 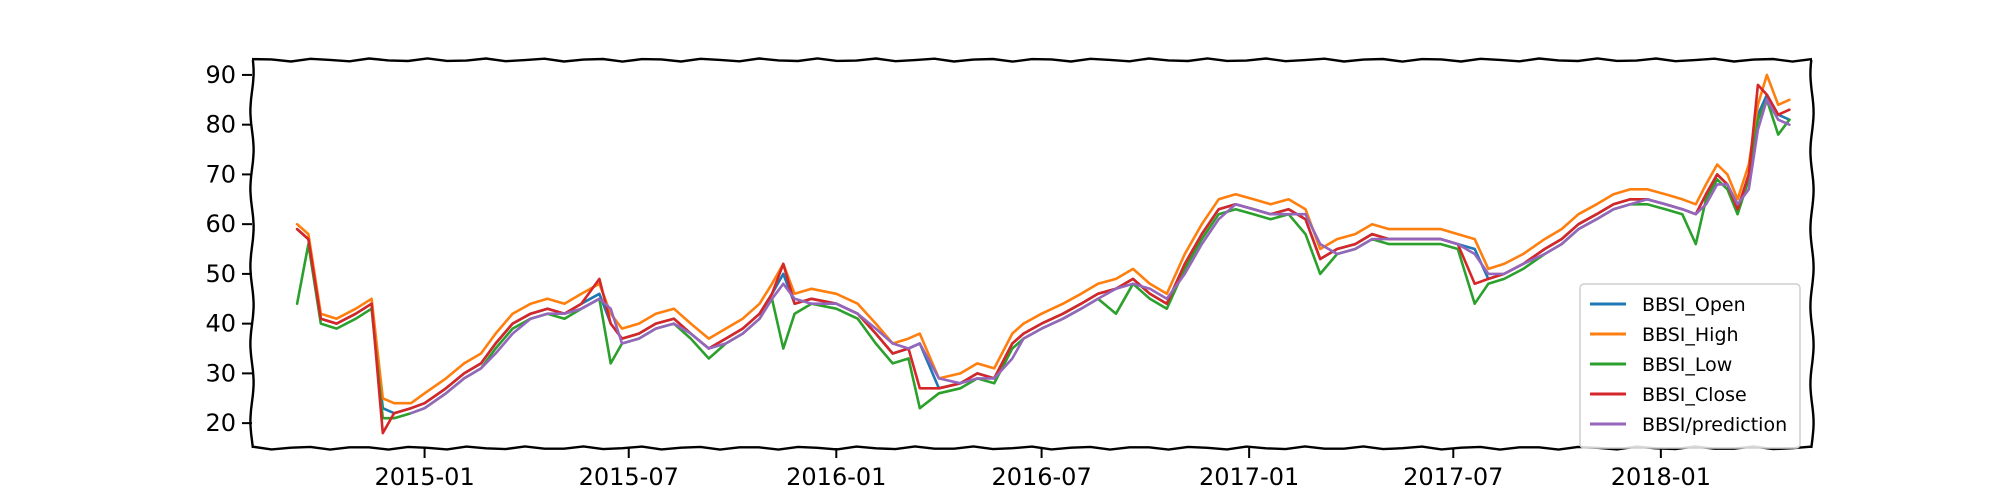 What do you see at coordinates (220, 75) in the screenshot?
I see `y-tick-label: 90` at bounding box center [220, 75].